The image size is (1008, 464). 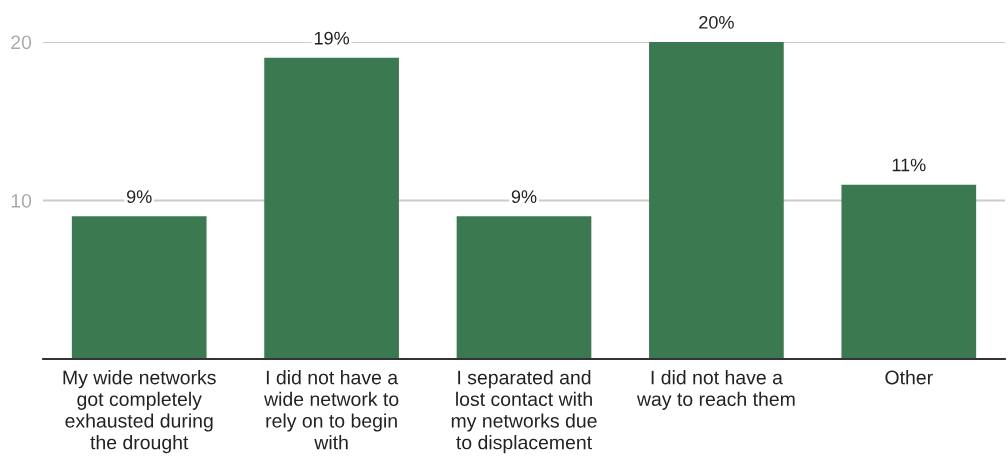 What do you see at coordinates (524, 412) in the screenshot?
I see `x-tick-label: I separated and lost contact with my networks due to displacement` at bounding box center [524, 412].